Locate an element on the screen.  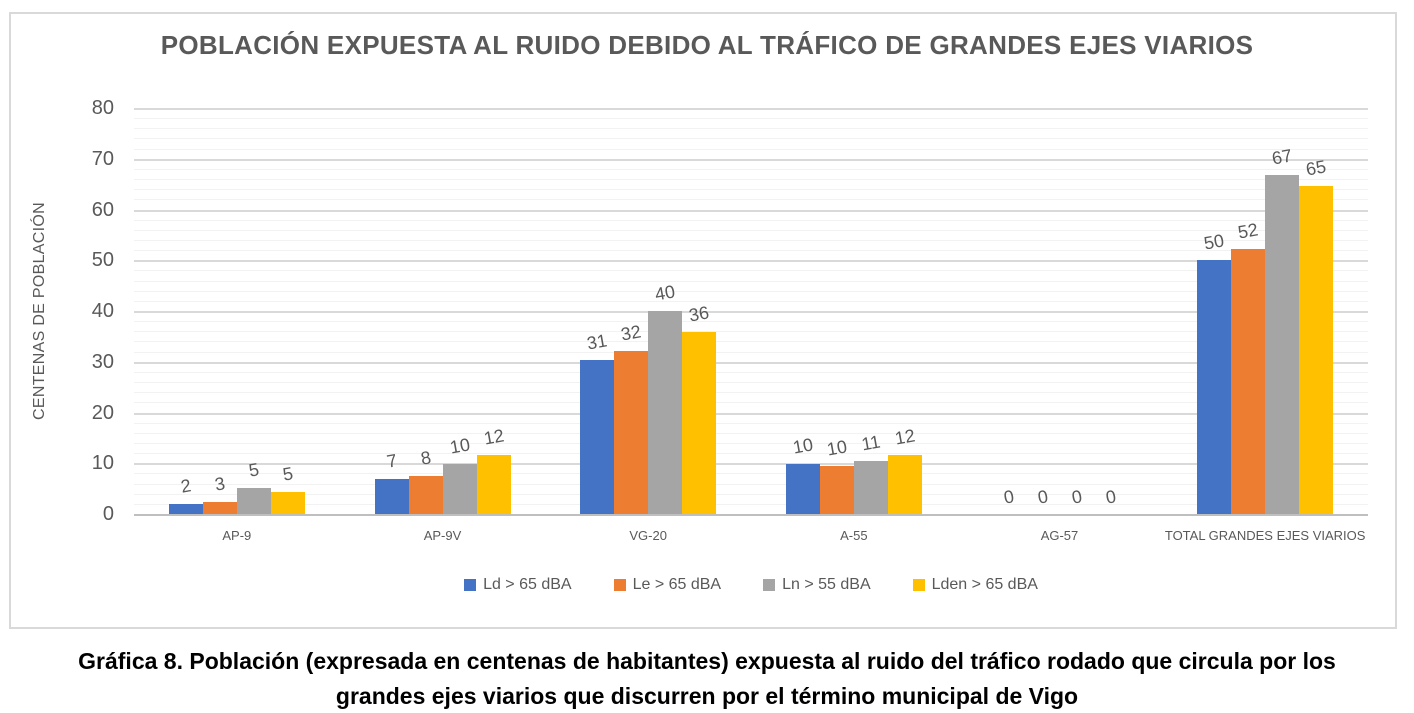
x-category-label-total-grandes-ejes-viarios: TOTAL GRANDES EJES VIARIOS is located at coordinates (1265, 535).